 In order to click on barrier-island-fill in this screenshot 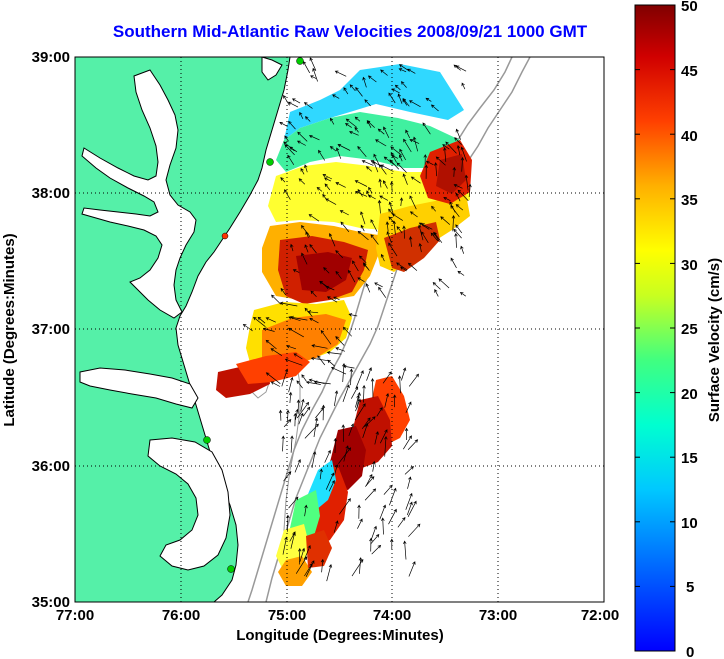, I will do `click(247, 511)`.